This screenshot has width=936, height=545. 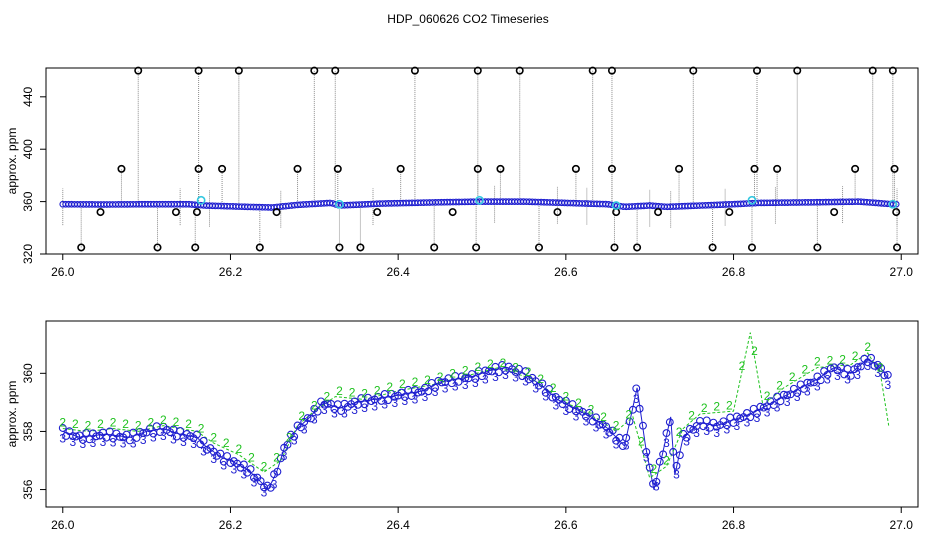 I want to click on bottom-y-tick-label: 356, so click(x=28, y=489).